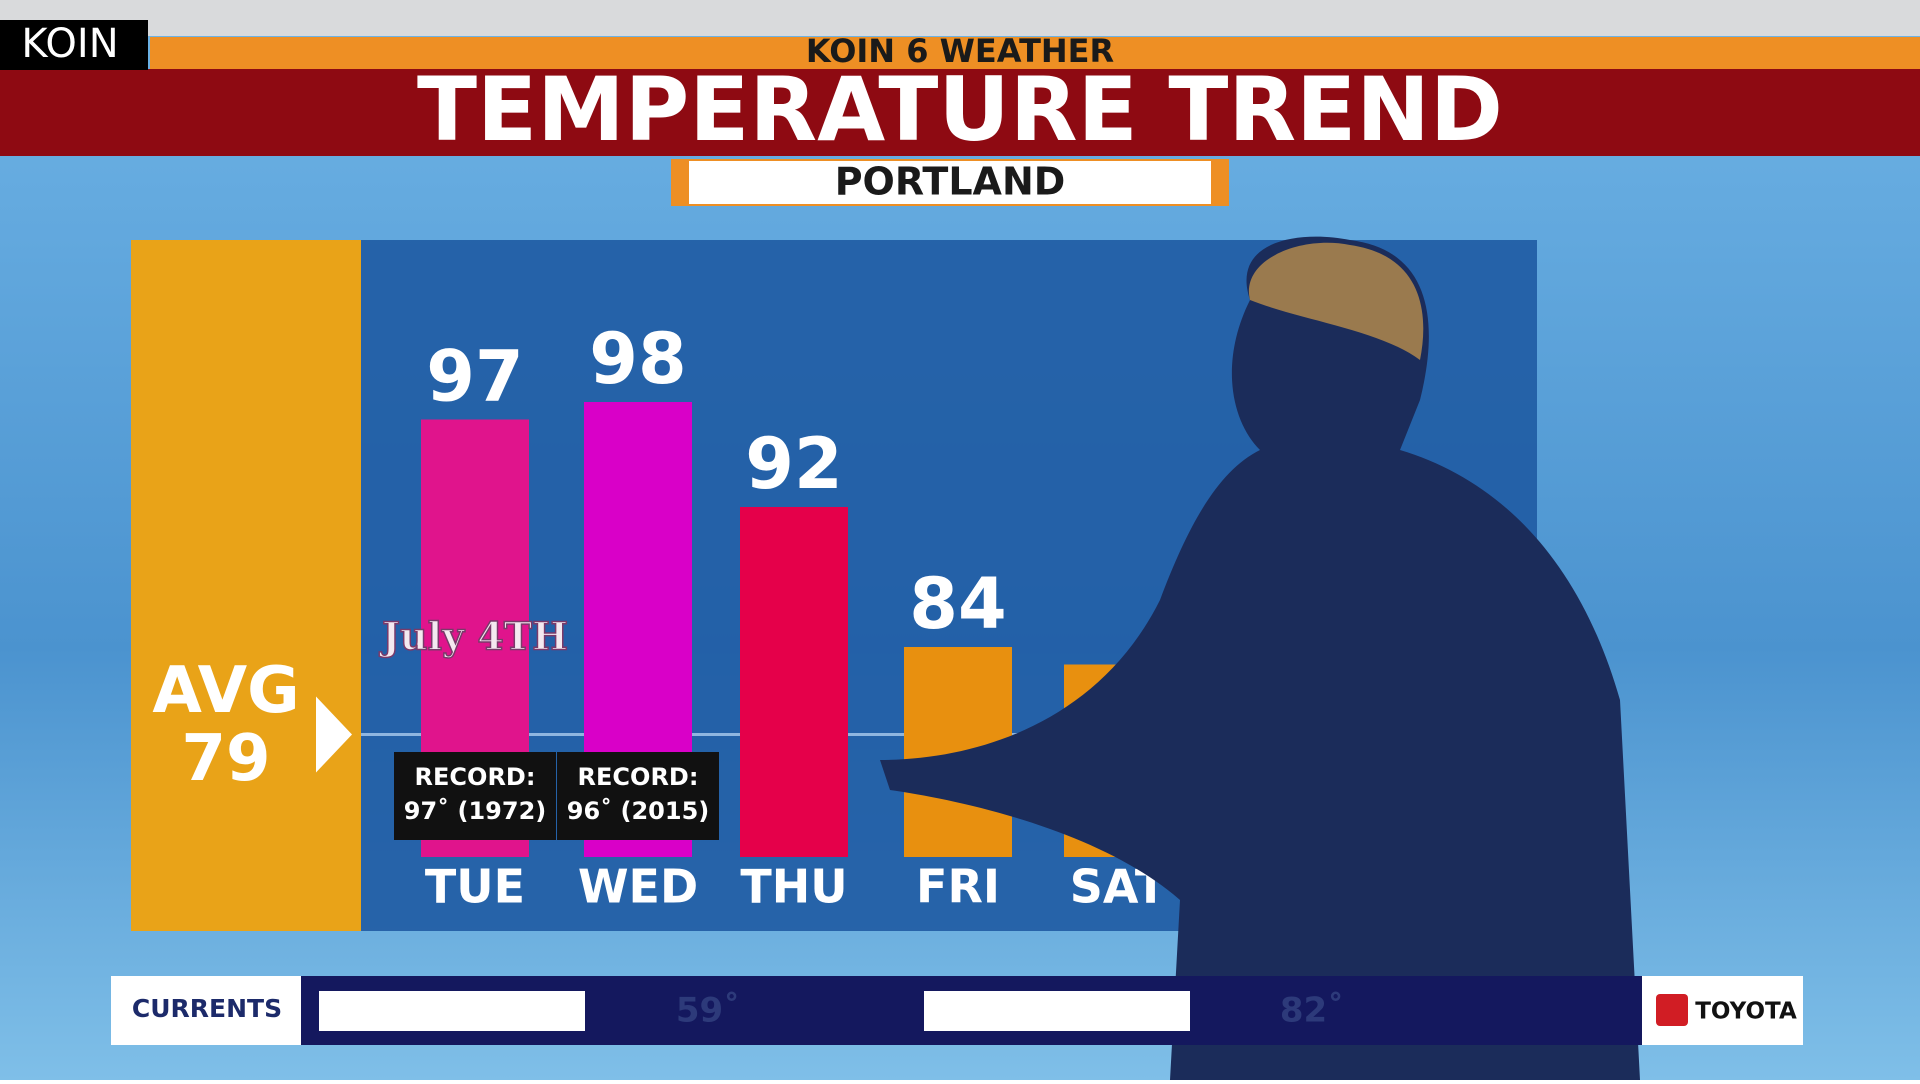 This screenshot has width=1920, height=1084. Describe the element at coordinates (794, 682) in the screenshot. I see `bar` at that location.